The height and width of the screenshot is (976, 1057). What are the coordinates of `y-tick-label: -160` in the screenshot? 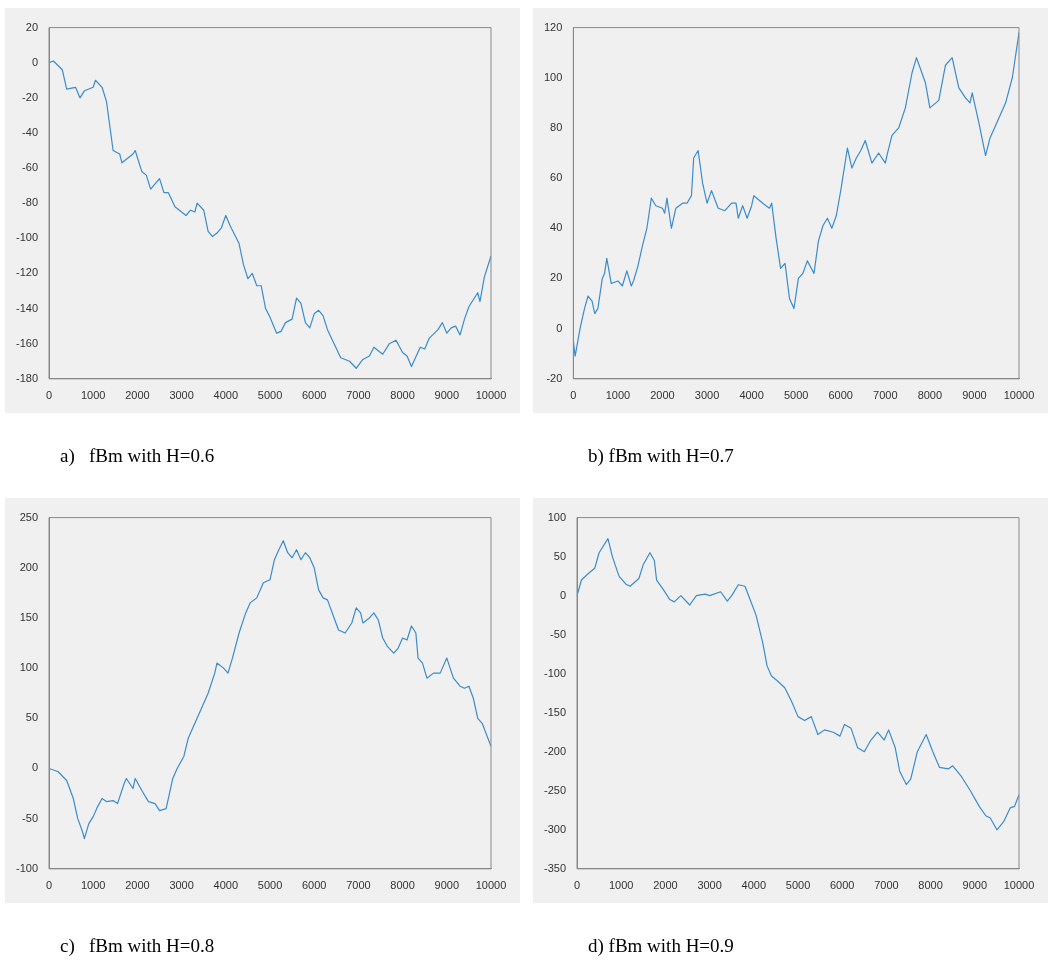 It's located at (27, 342).